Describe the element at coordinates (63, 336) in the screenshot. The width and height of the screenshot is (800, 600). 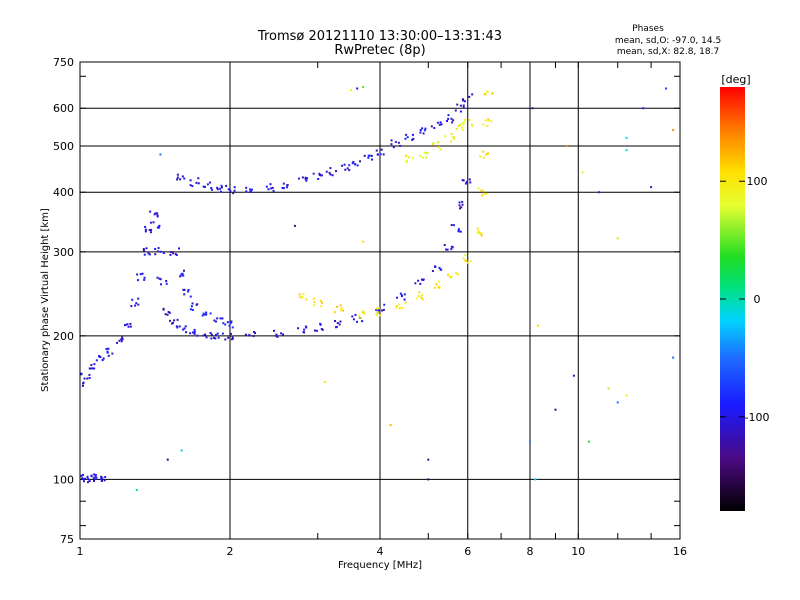
I see `y-tick-label: 200` at that location.